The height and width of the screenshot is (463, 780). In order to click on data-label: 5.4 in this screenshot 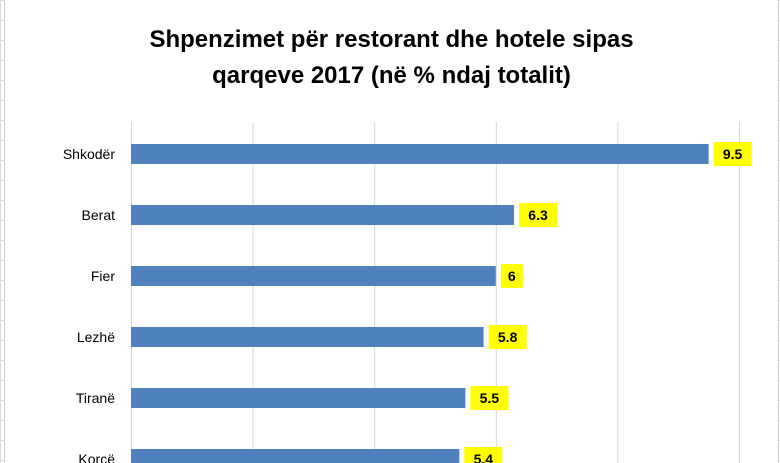, I will do `click(484, 457)`.